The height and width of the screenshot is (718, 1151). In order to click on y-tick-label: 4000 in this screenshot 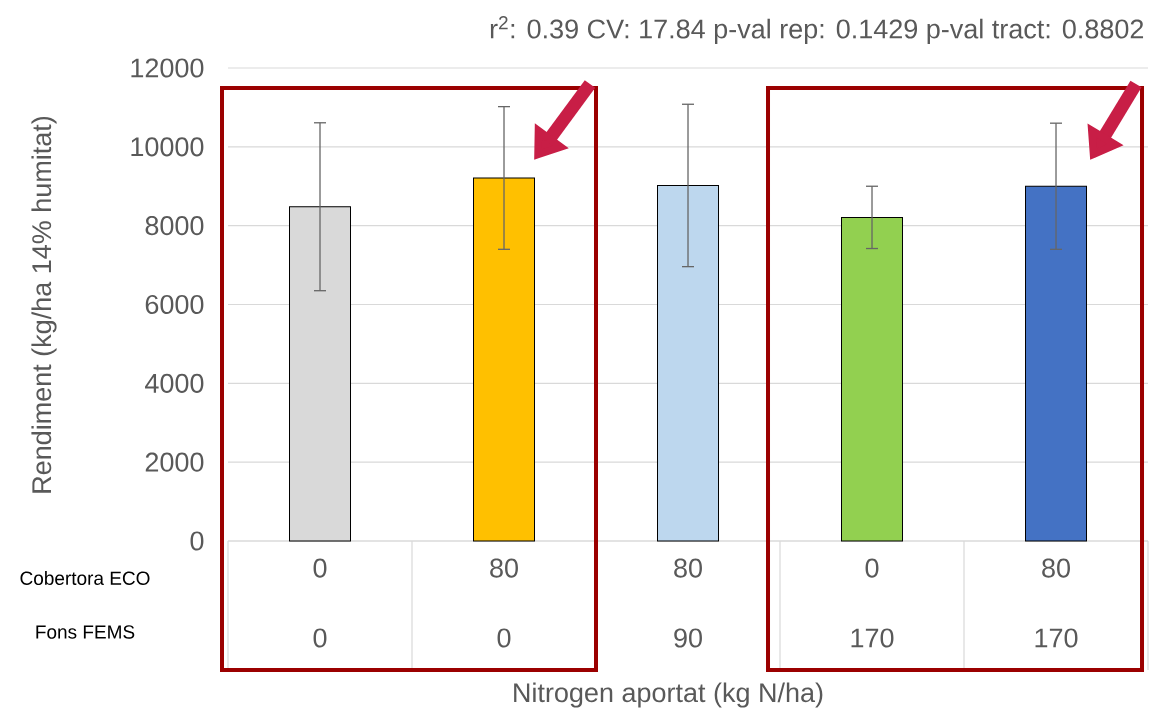, I will do `click(174, 383)`.